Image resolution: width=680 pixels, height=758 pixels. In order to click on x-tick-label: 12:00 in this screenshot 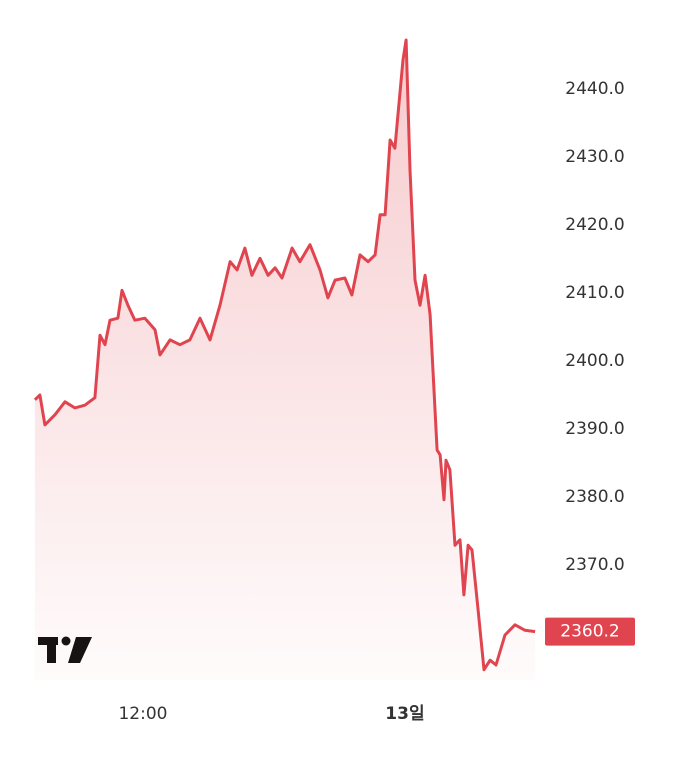, I will do `click(142, 714)`.